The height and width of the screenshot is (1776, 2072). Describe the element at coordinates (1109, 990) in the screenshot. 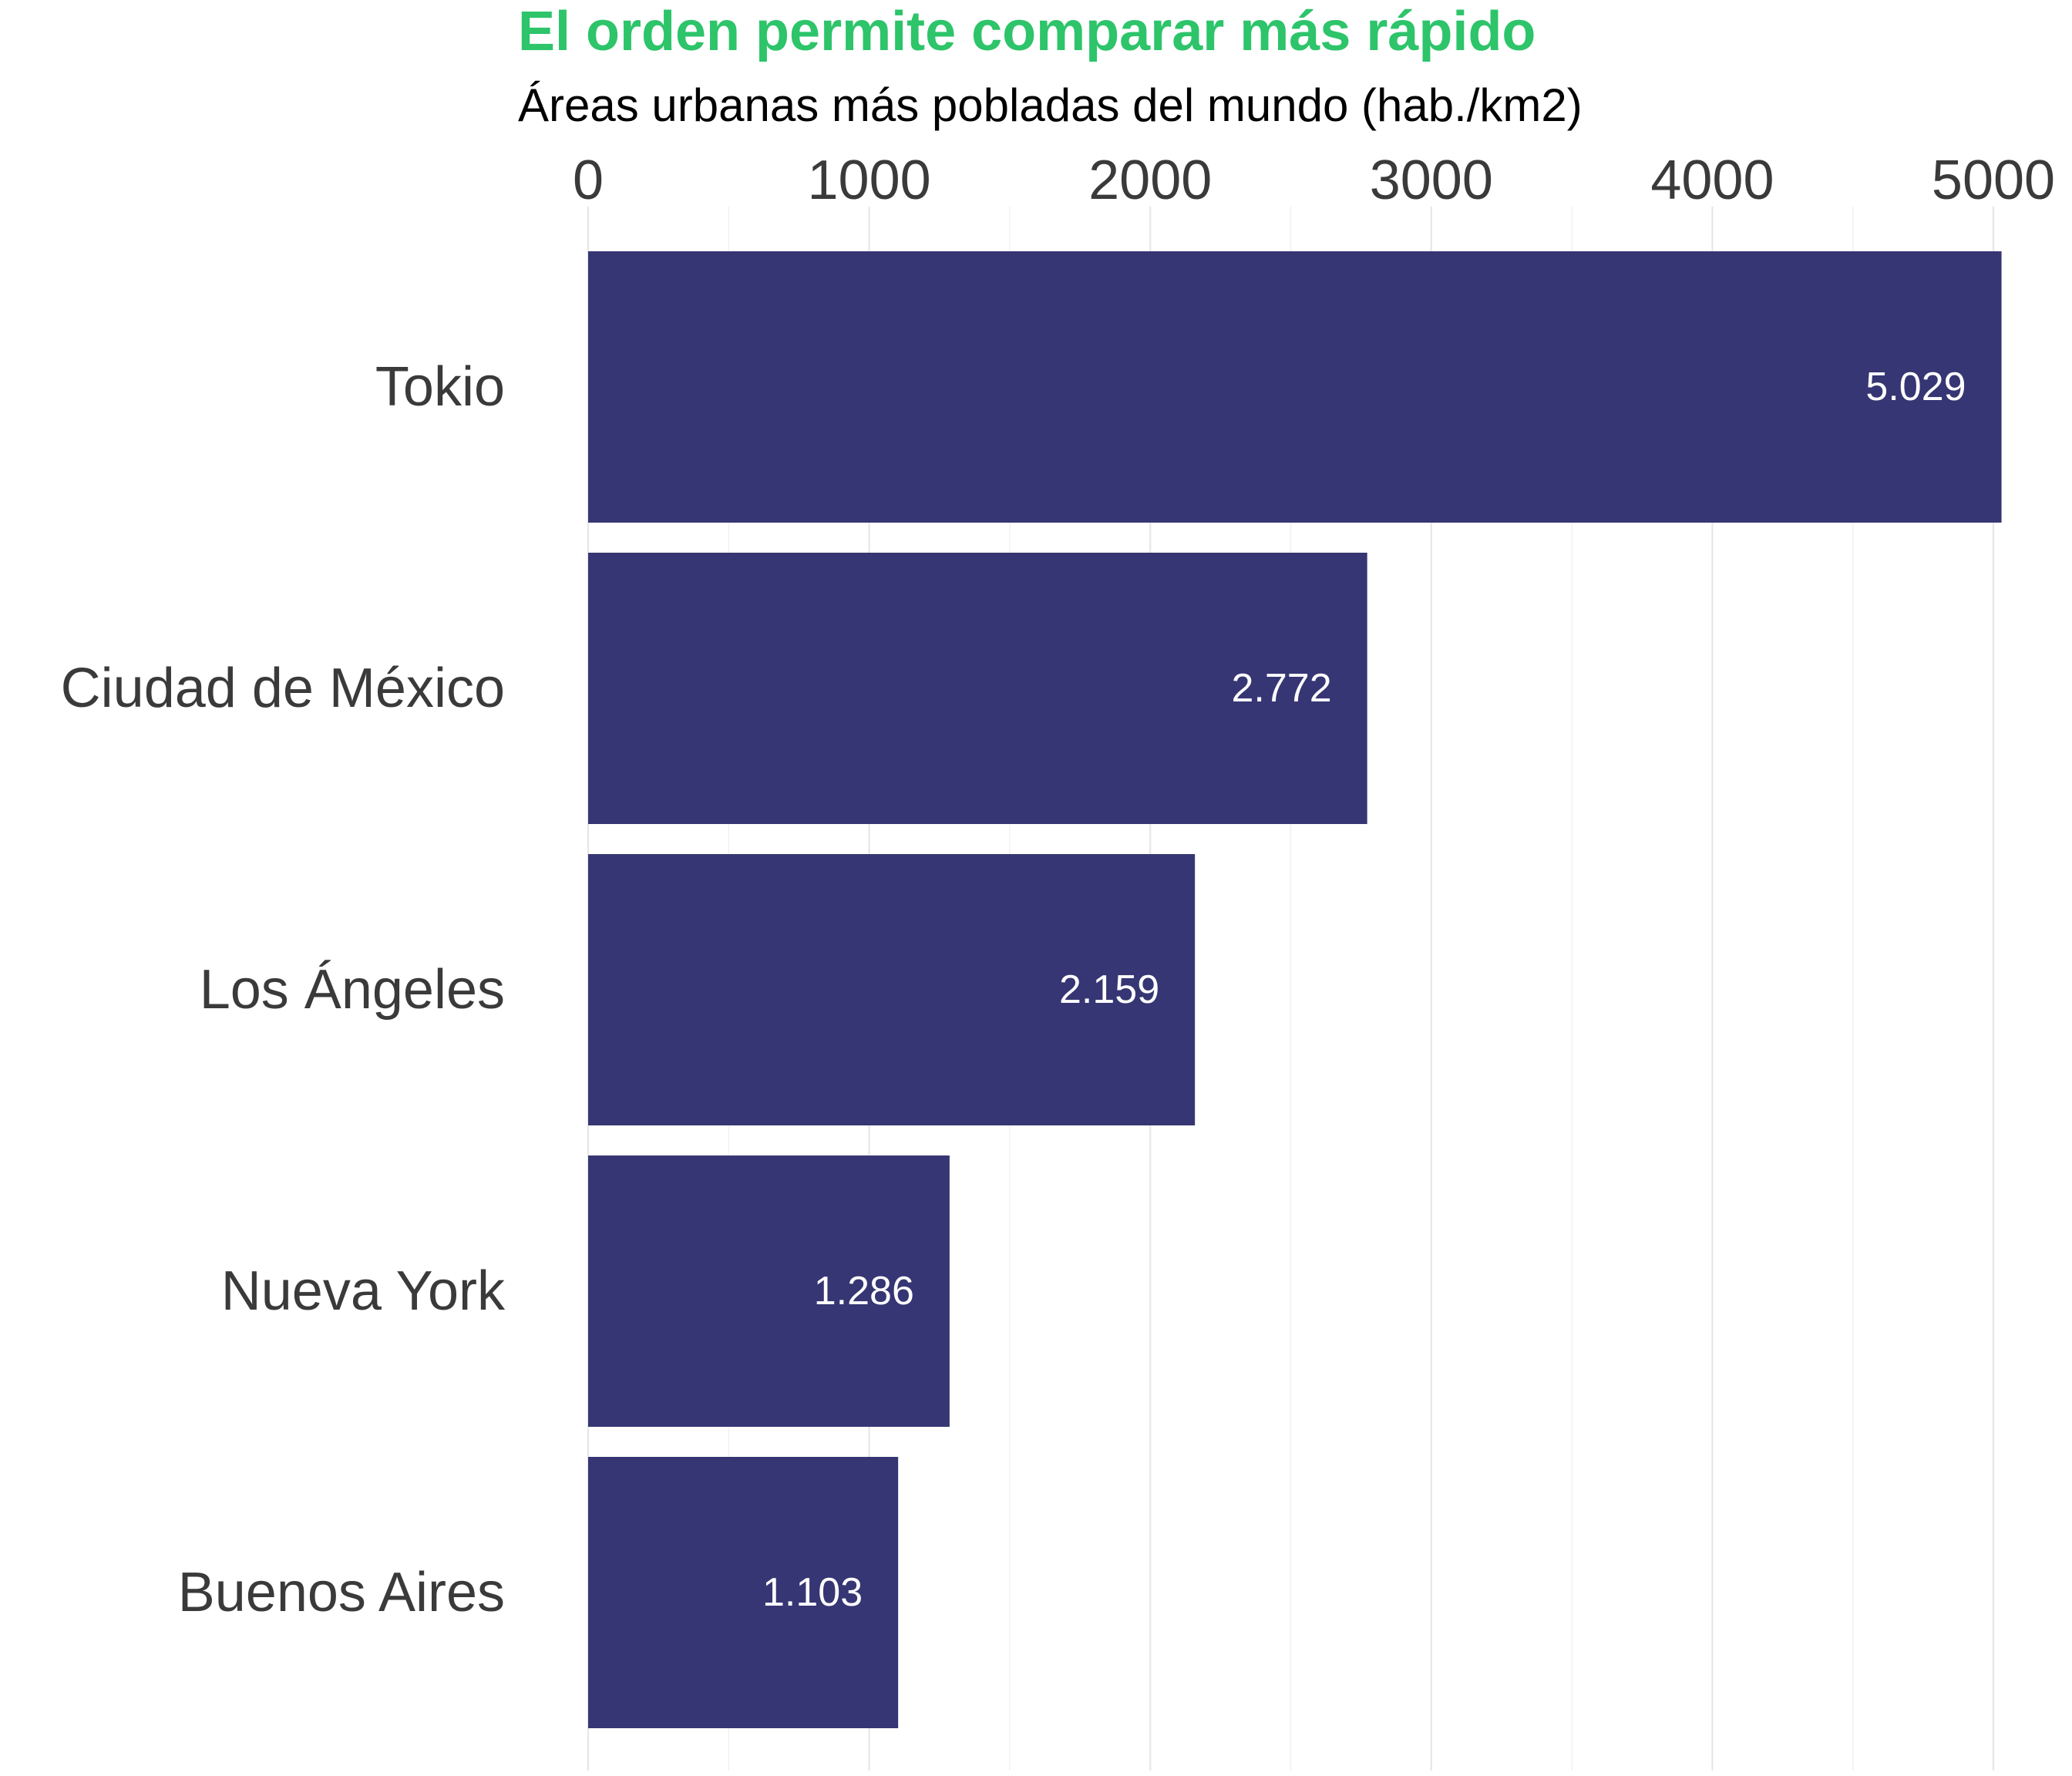

I see `data-label: 2.159` at that location.